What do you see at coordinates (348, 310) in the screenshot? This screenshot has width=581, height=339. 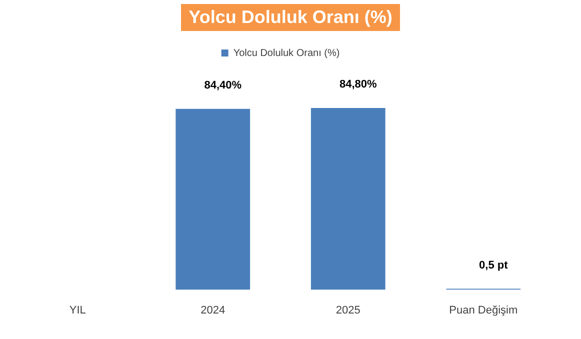 I see `x-tick-label: 2025` at bounding box center [348, 310].